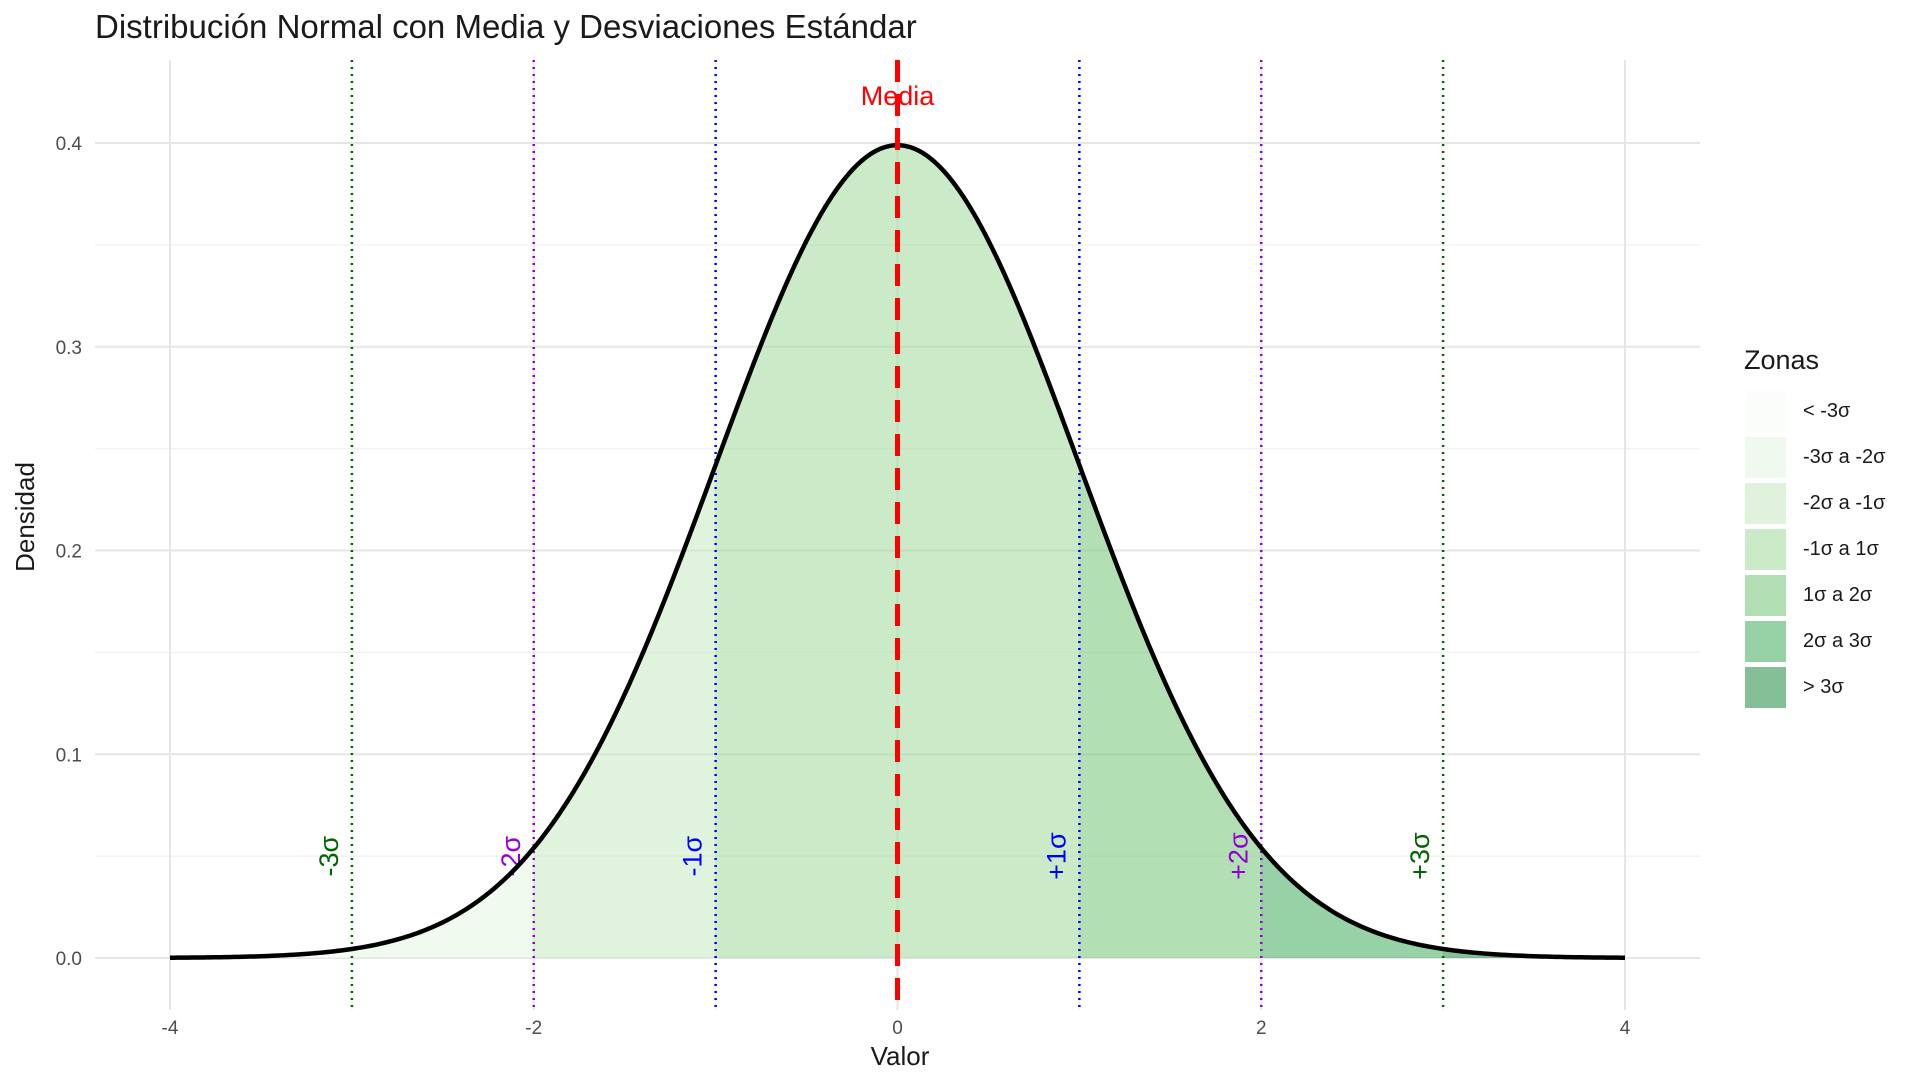  I want to click on legend-item-4: 1σ a 2σ, so click(1815, 595).